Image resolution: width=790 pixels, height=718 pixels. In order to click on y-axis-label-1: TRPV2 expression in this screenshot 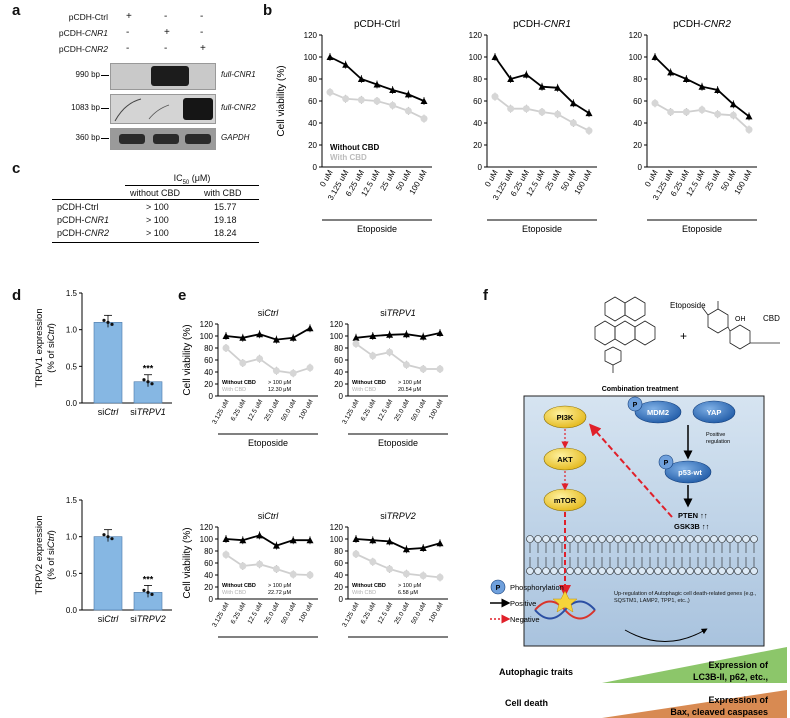, I will do `click(39, 554)`.